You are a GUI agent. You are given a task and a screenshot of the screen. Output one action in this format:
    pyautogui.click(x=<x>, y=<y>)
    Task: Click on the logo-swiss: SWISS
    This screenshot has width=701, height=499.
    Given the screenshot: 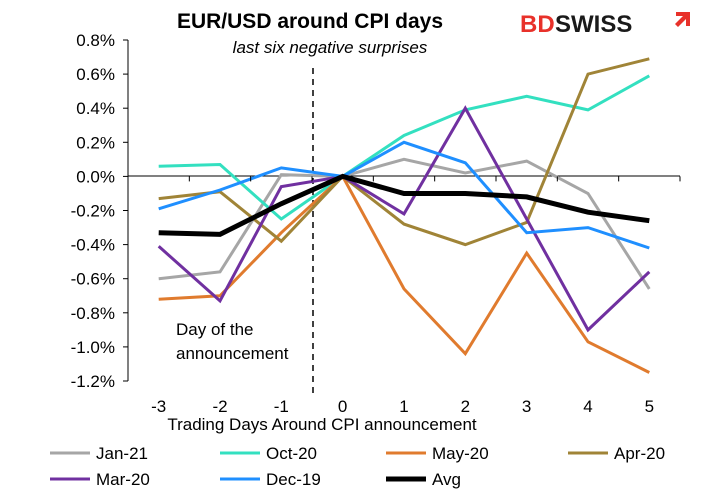 What is the action you would take?
    pyautogui.click(x=593, y=24)
    